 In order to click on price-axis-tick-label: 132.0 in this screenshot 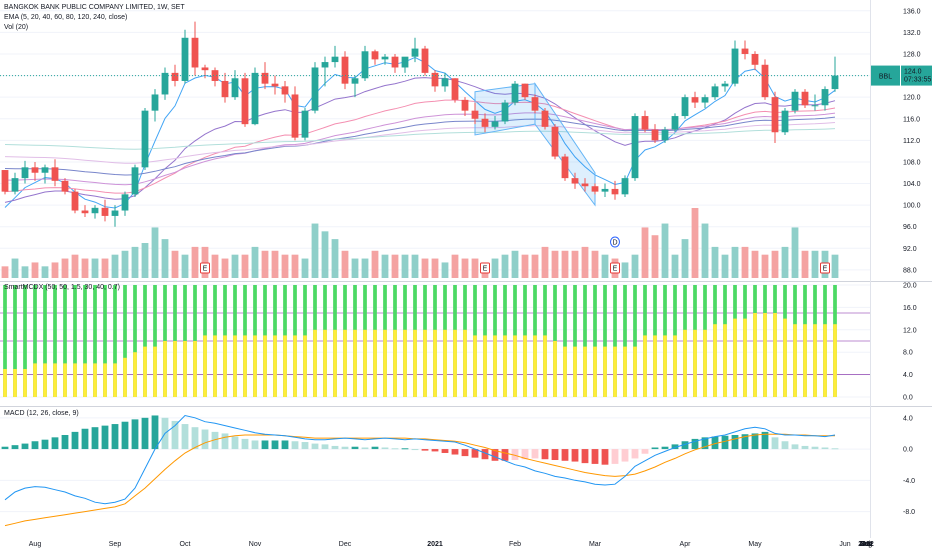, I will do `click(912, 33)`.